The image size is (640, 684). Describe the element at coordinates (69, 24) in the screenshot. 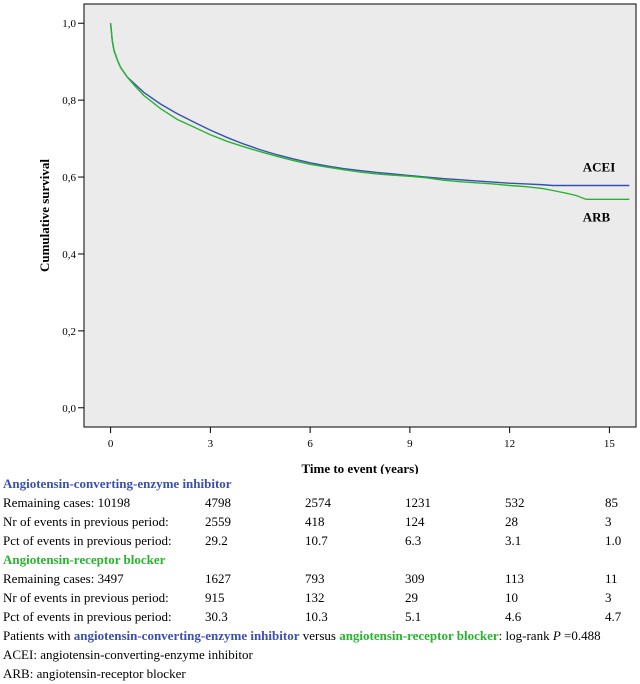

I see `y-tick-label: 1,0` at that location.